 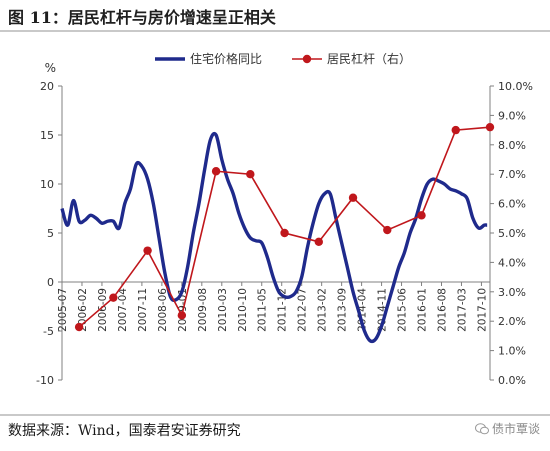 I want to click on x-tick-label: 2007-04, so click(x=123, y=310).